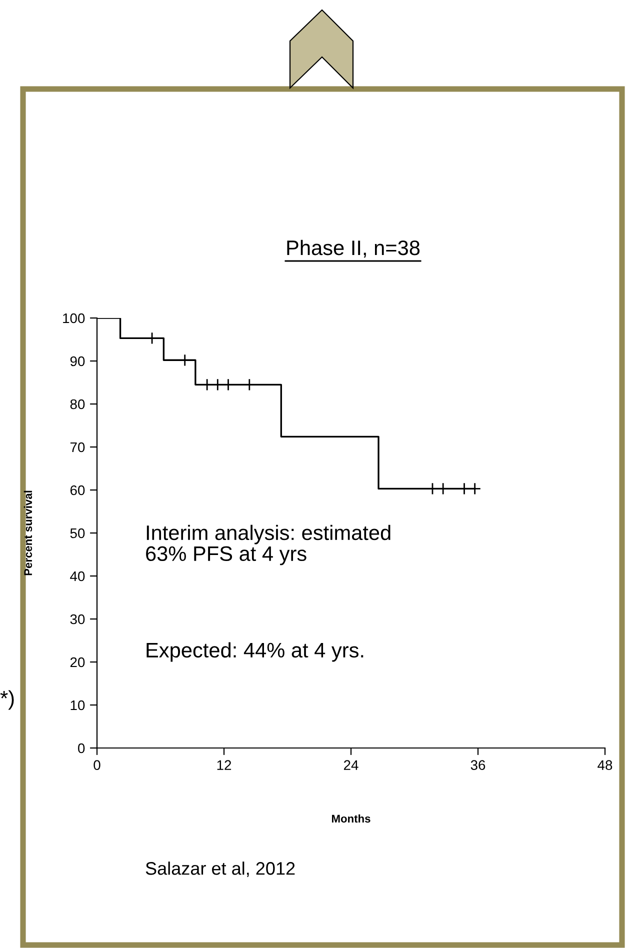 Image resolution: width=637 pixels, height=948 pixels. Describe the element at coordinates (77, 447) in the screenshot. I see `y-tick-label: 70` at that location.